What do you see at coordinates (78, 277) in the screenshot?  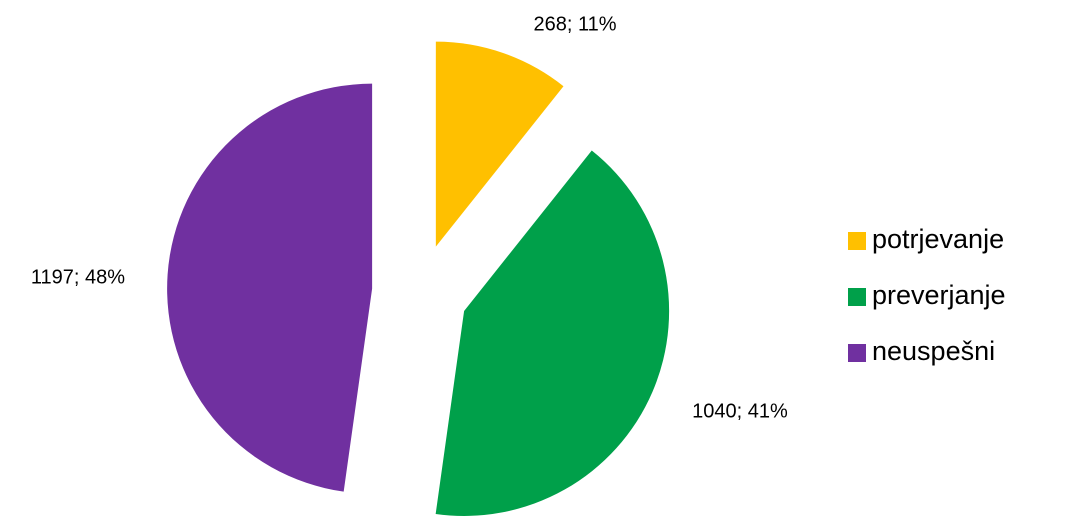 I see `data-label: 1197; 48%` at bounding box center [78, 277].